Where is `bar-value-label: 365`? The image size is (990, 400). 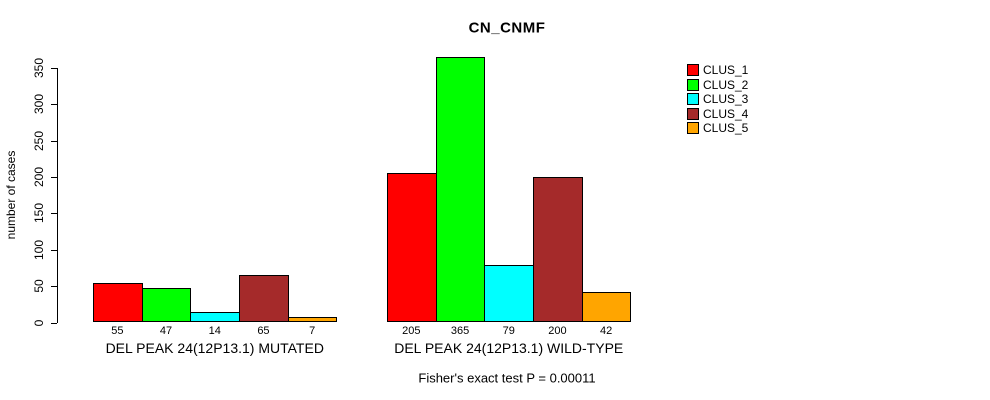
bar-value-label: 365 is located at coordinates (460, 330).